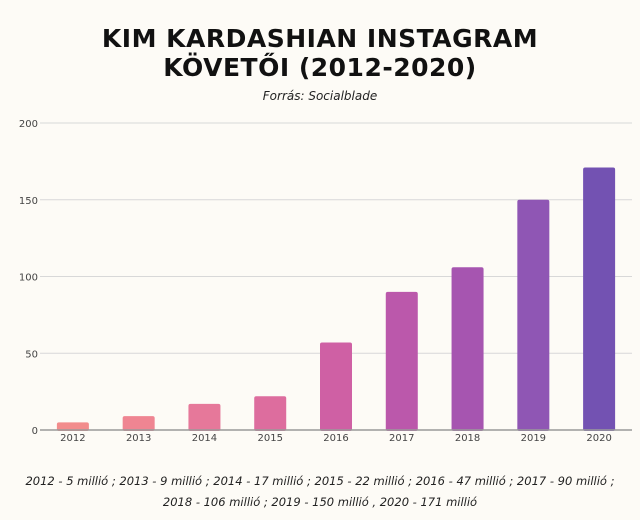 The image size is (640, 520). I want to click on x-tick-label: 2017, so click(401, 438).